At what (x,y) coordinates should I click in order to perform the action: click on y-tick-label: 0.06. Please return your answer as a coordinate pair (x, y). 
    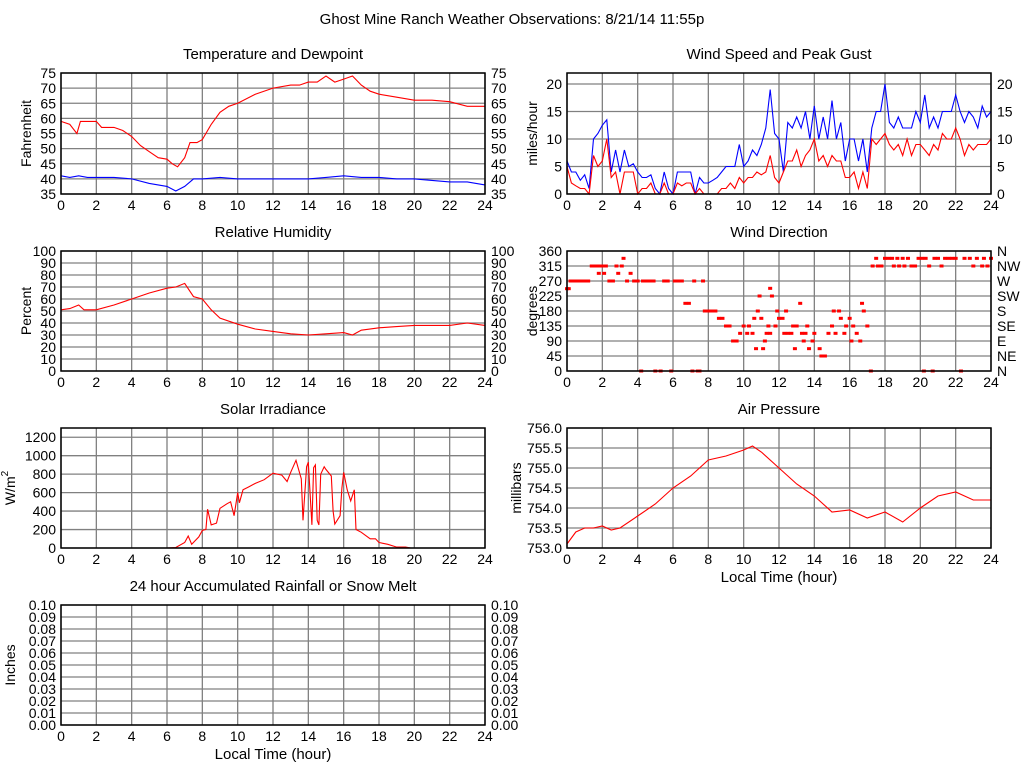
    Looking at the image, I should click on (42, 653).